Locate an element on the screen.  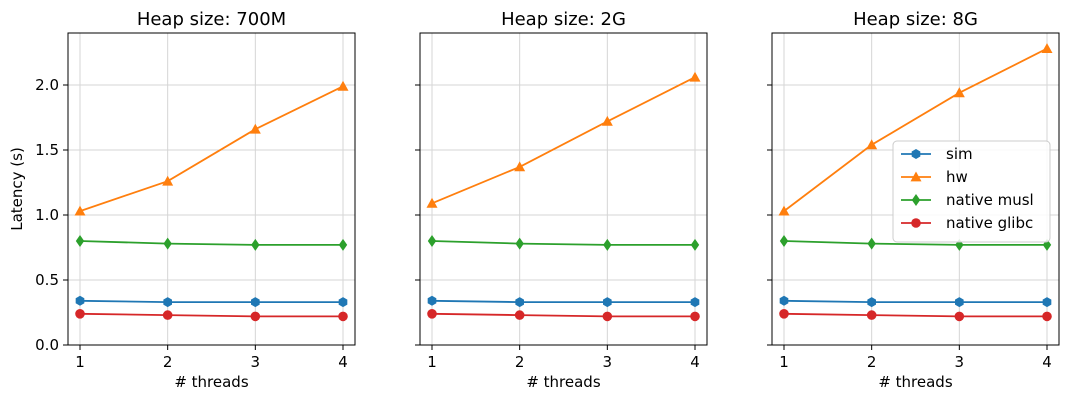
legend-box is located at coordinates (971, 191).